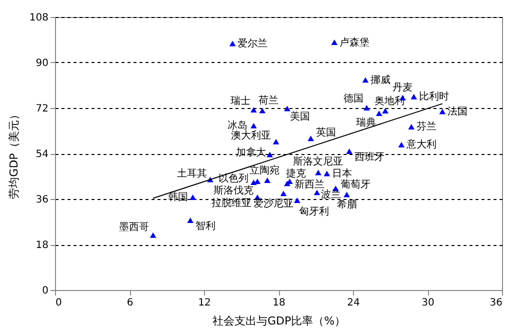 The width and height of the screenshot is (517, 333). Describe the element at coordinates (251, 136) in the screenshot. I see `annotation: 澳大利亚` at that location.